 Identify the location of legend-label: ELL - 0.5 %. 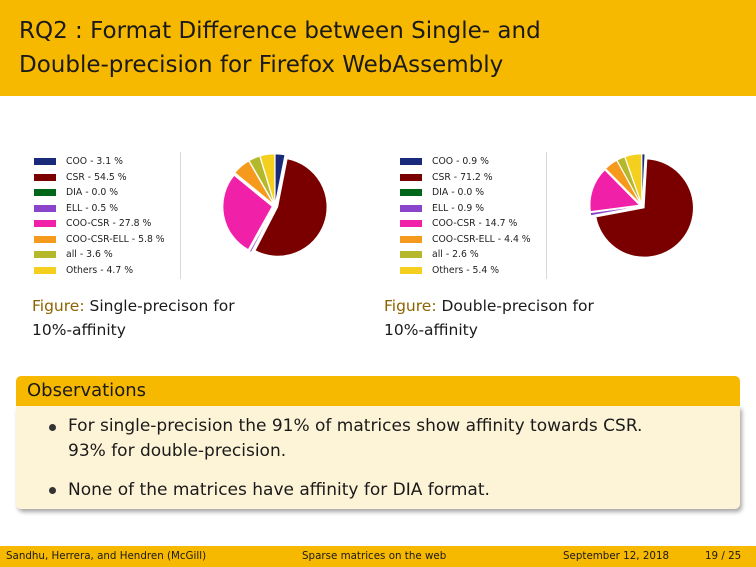
(92, 208).